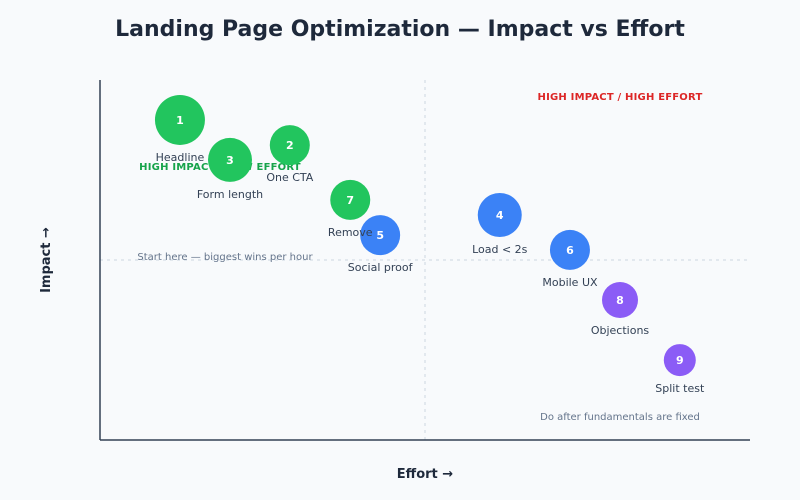  I want to click on bubble-number-7: 7, so click(350, 200).